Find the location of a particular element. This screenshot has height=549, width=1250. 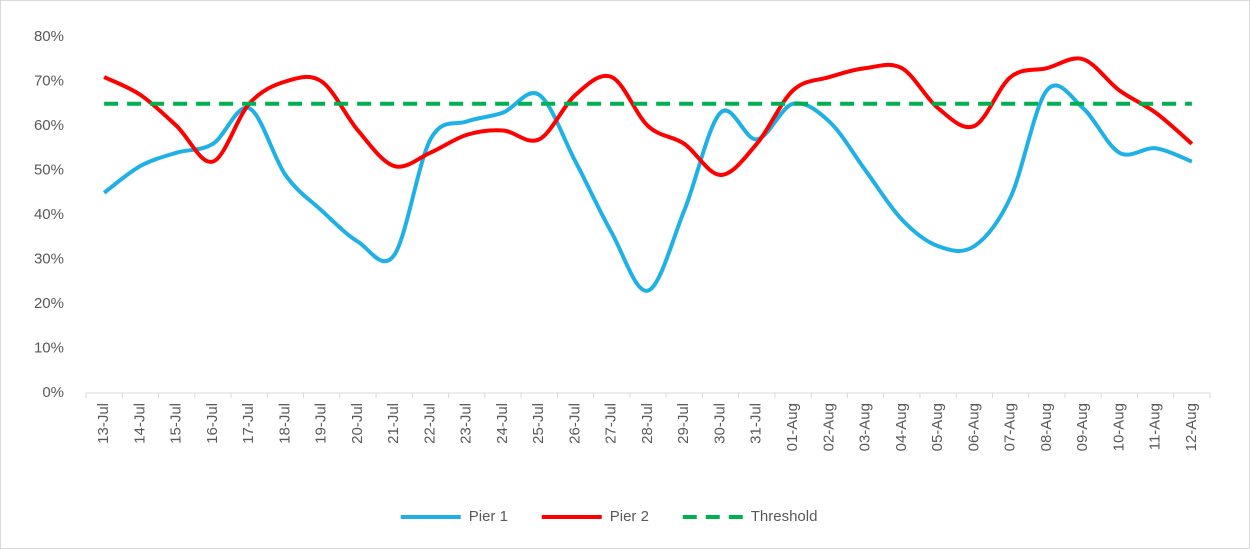

x-tick-label: 11-Aug is located at coordinates (1155, 426).